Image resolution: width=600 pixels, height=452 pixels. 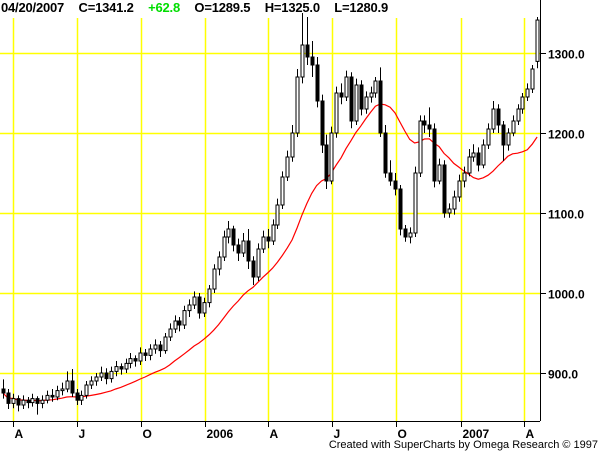 I want to click on x-tick-label: 2006, so click(x=220, y=434).